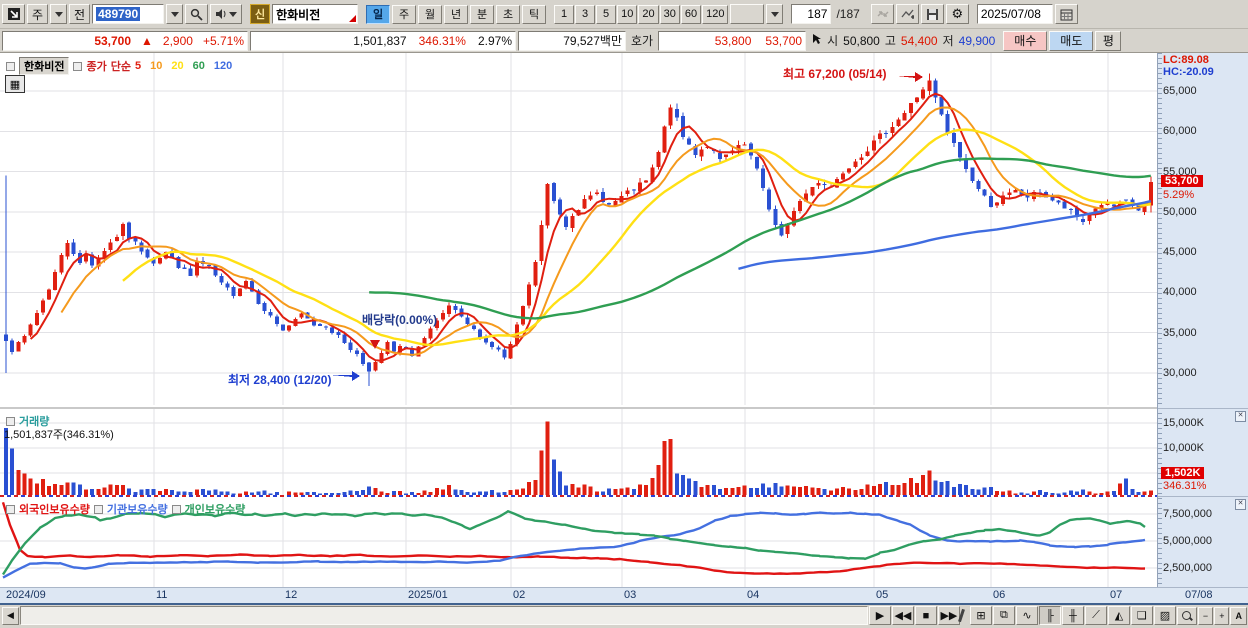 The width and height of the screenshot is (1248, 628). What do you see at coordinates (112, 41) in the screenshot?
I see `current-price: 53,700` at bounding box center [112, 41].